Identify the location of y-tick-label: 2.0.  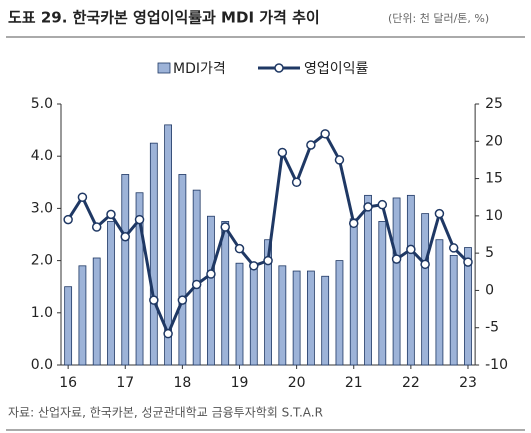
(42, 261).